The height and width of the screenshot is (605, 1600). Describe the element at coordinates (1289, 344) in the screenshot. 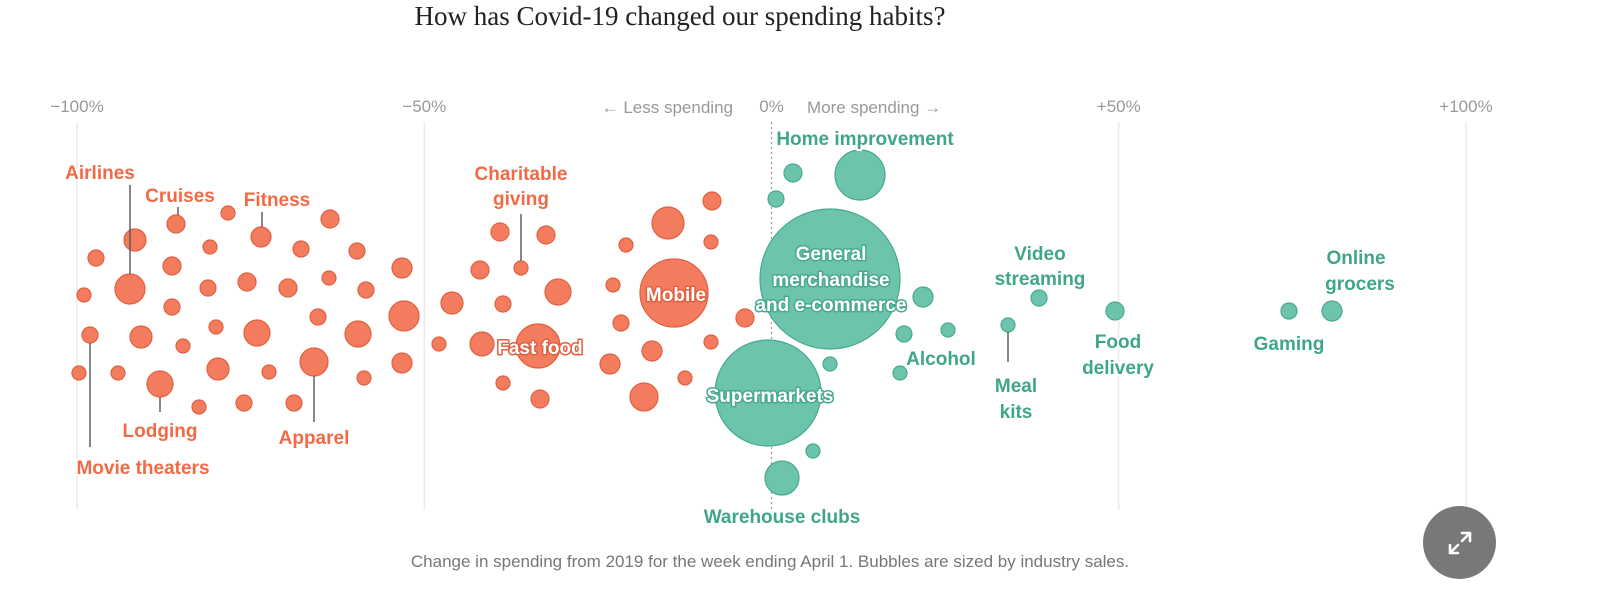

I see `label-gaming: Gaming` at that location.